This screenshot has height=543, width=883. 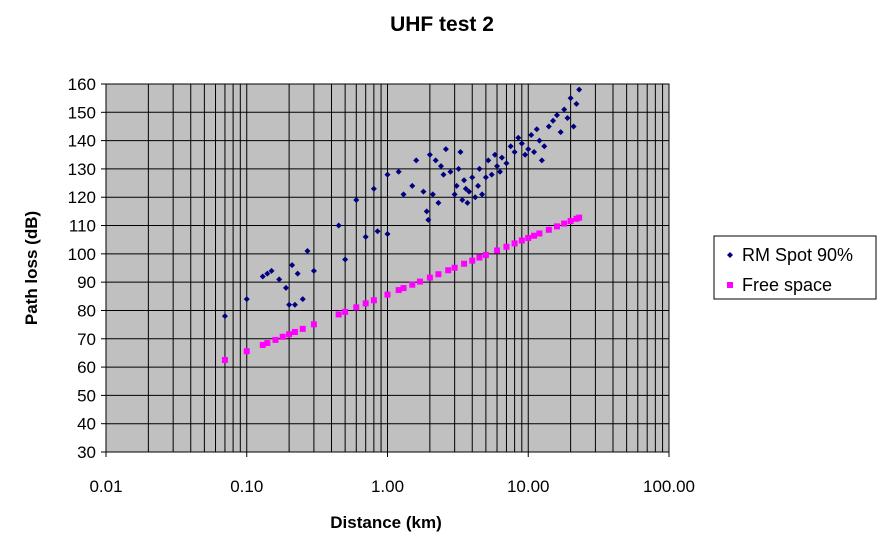 I want to click on legend-label: Free space, so click(x=787, y=285).